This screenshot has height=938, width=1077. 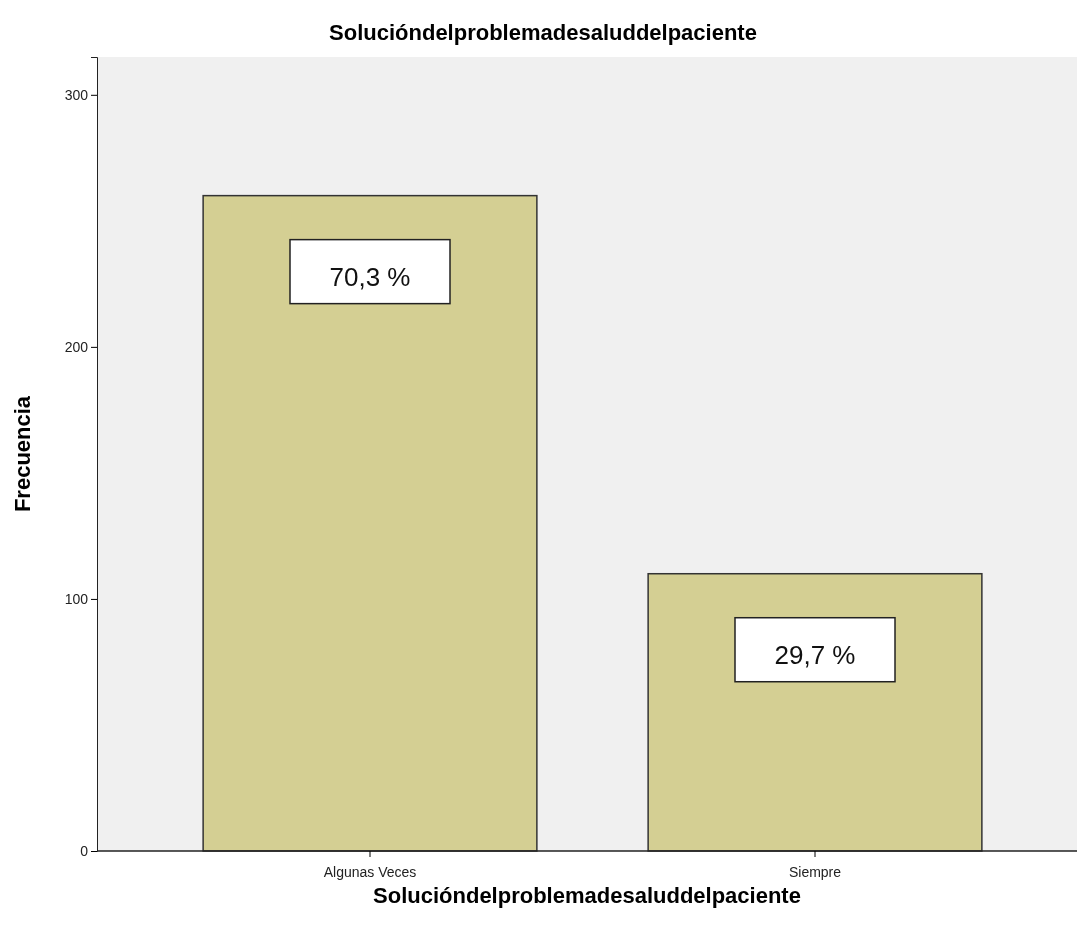 I want to click on x-axis-title: Solucióndelproblemadesaluddelpaciente, so click(x=587, y=895).